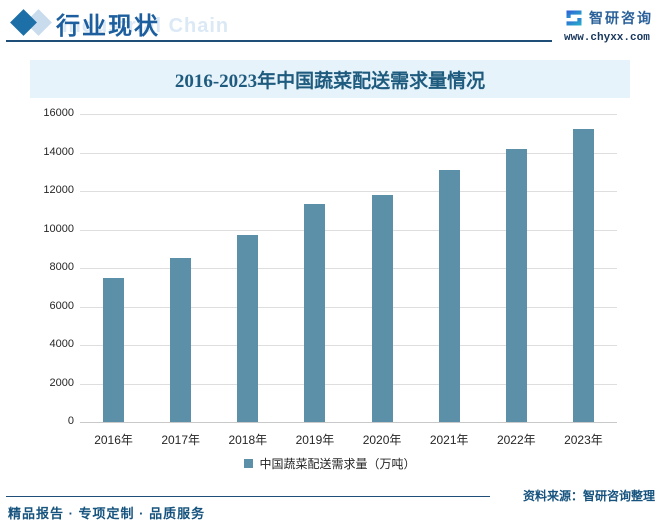 The image size is (660, 525). What do you see at coordinates (583, 275) in the screenshot?
I see `bar-2023年` at bounding box center [583, 275].